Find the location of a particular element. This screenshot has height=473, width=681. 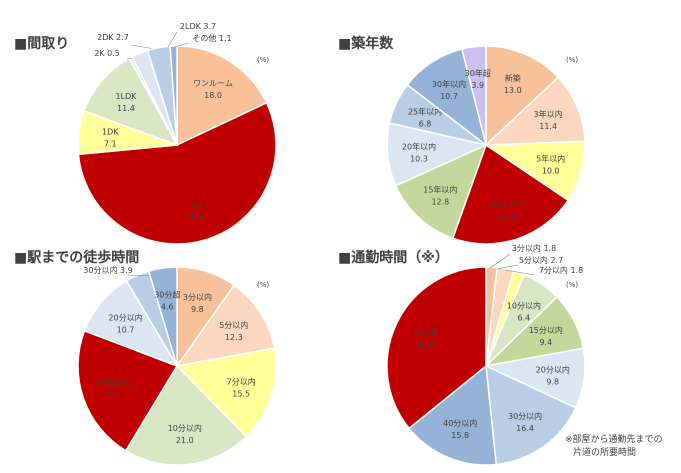

slice-label: 5分以内 2.7 is located at coordinates (541, 260).